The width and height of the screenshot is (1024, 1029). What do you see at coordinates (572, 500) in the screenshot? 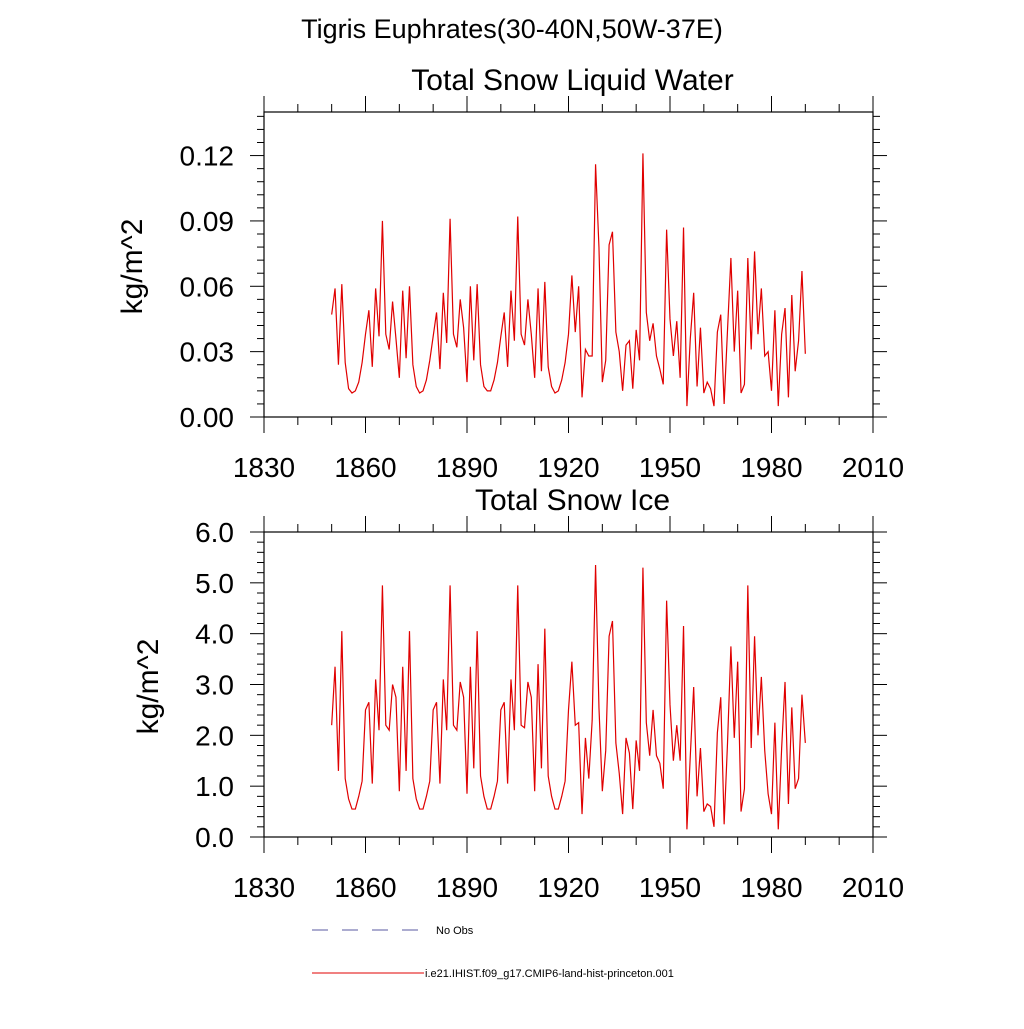
I see `panel-title: Total Snow Ice` at bounding box center [572, 500].